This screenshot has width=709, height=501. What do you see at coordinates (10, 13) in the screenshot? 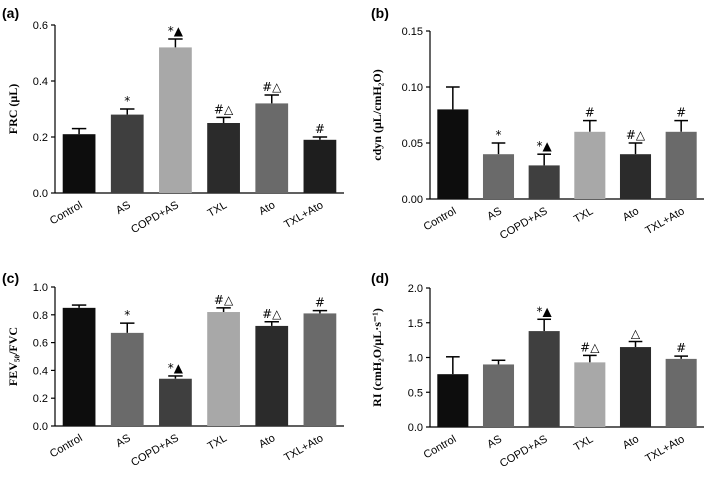
I see `panel-label: (a)` at bounding box center [10, 13].